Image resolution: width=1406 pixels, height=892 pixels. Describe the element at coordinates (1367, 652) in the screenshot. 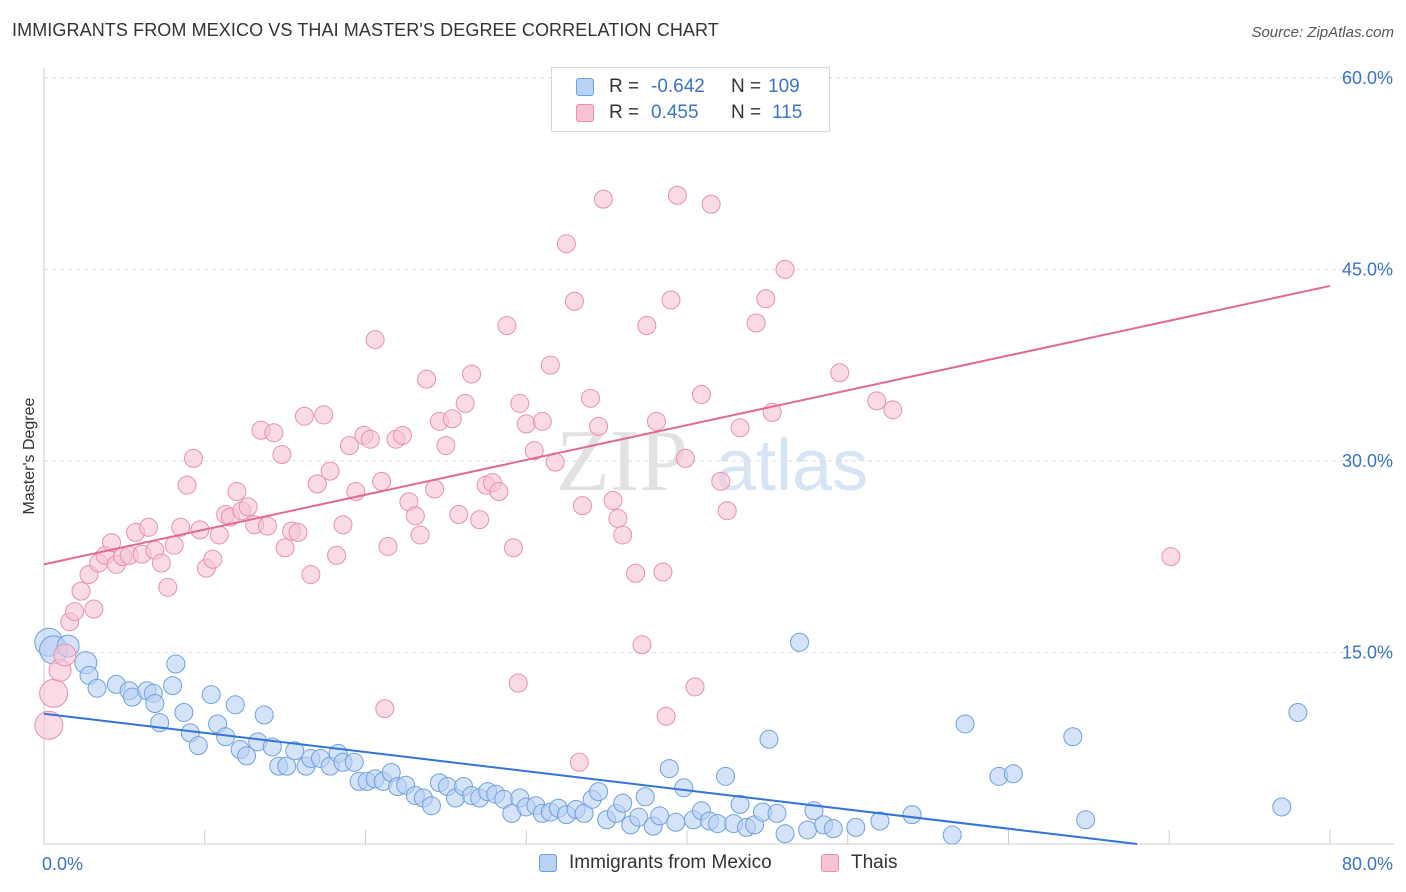

I see `y-tick-label: 15.0%` at that location.